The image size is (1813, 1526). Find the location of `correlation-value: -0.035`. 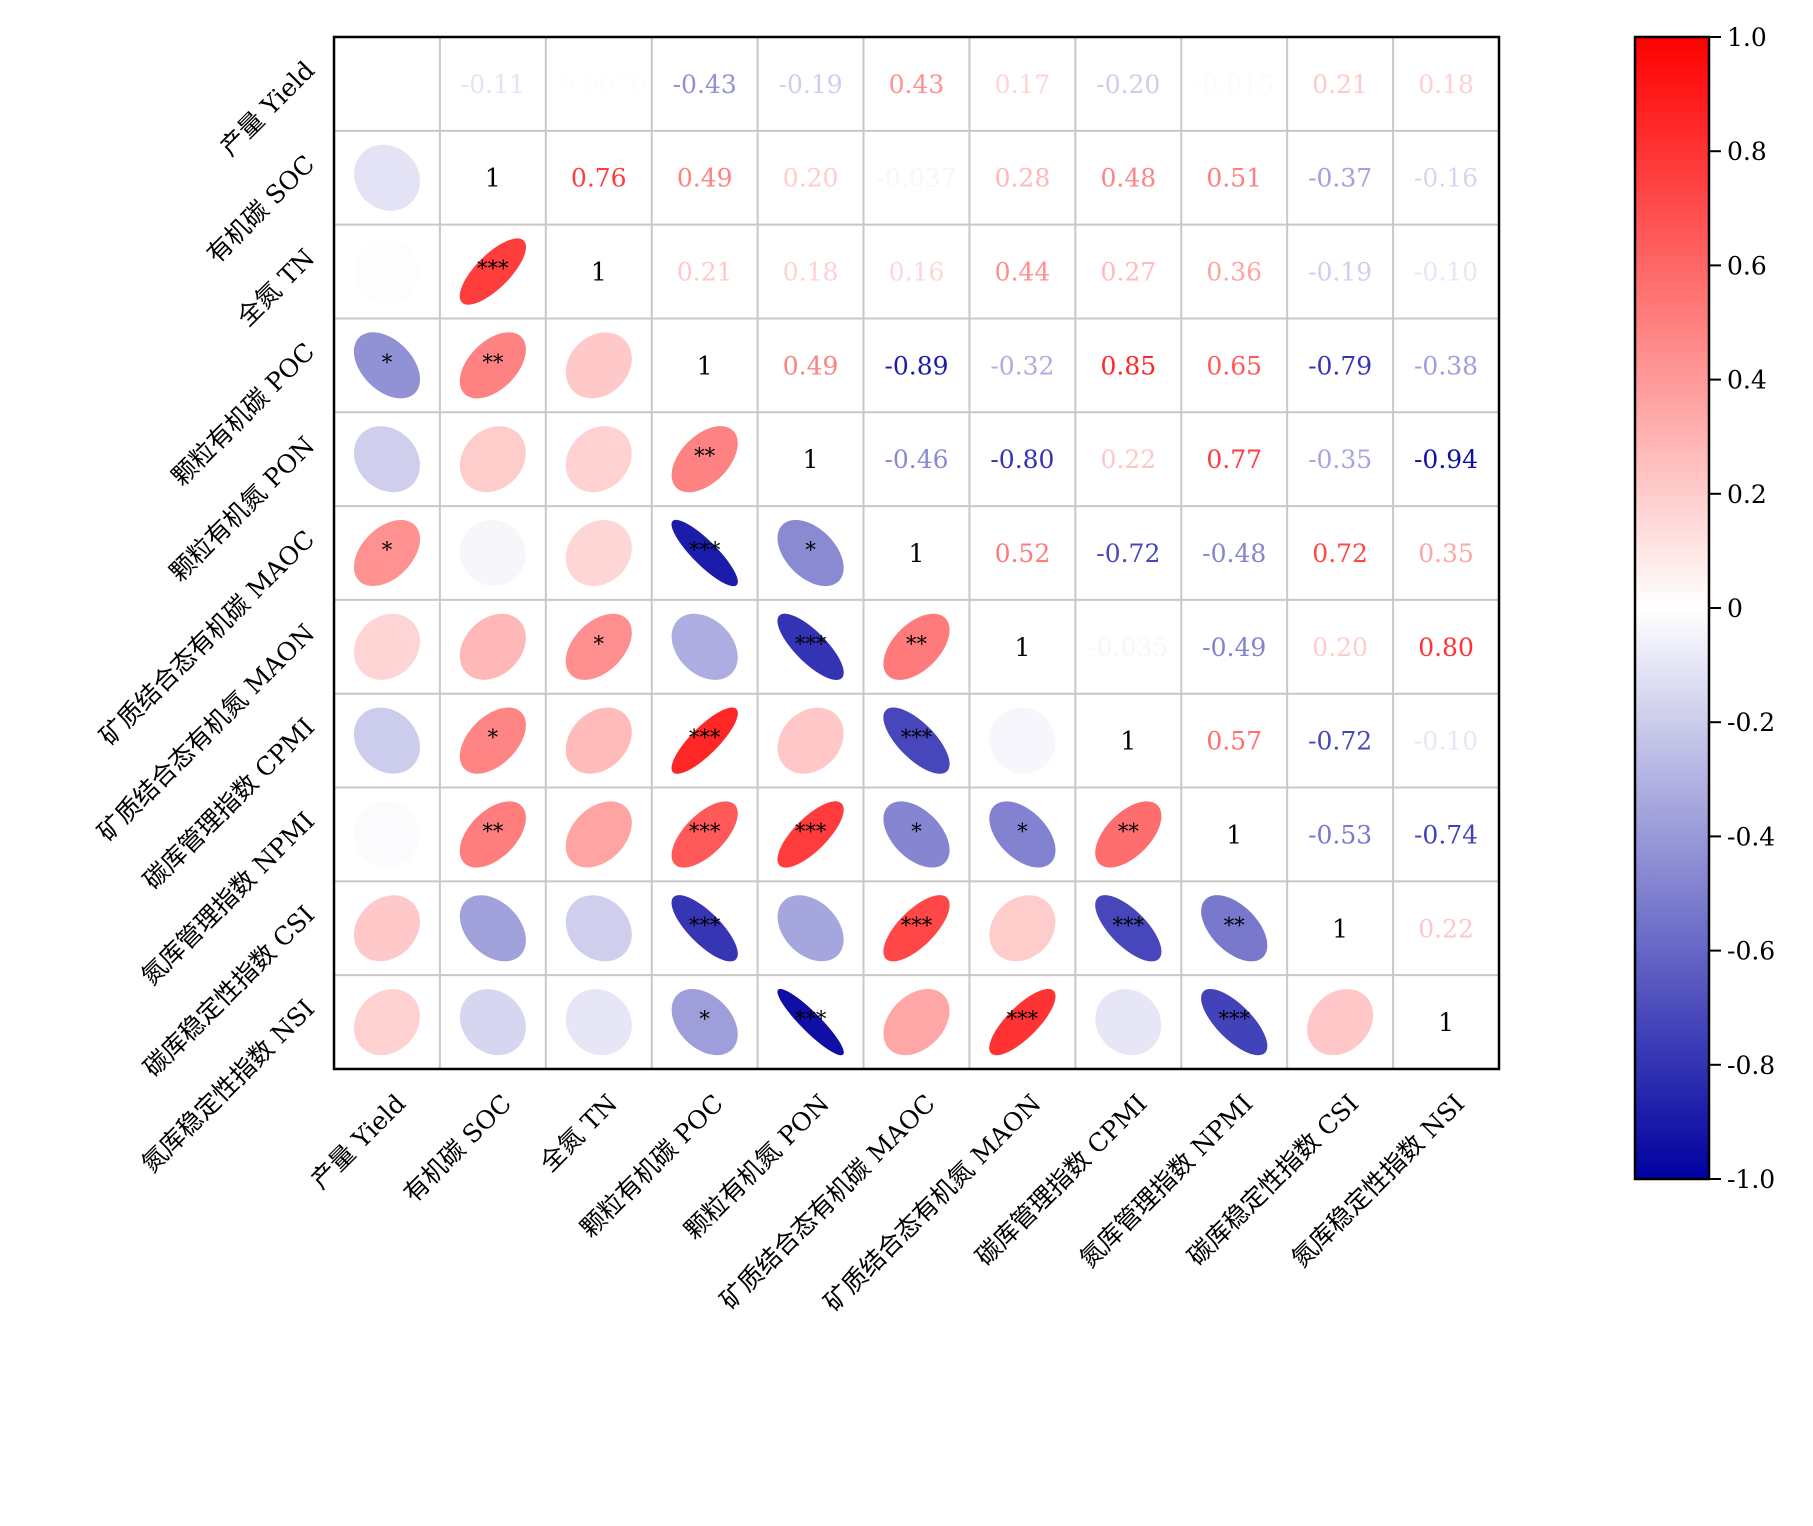

correlation-value: -0.035 is located at coordinates (1128, 647).